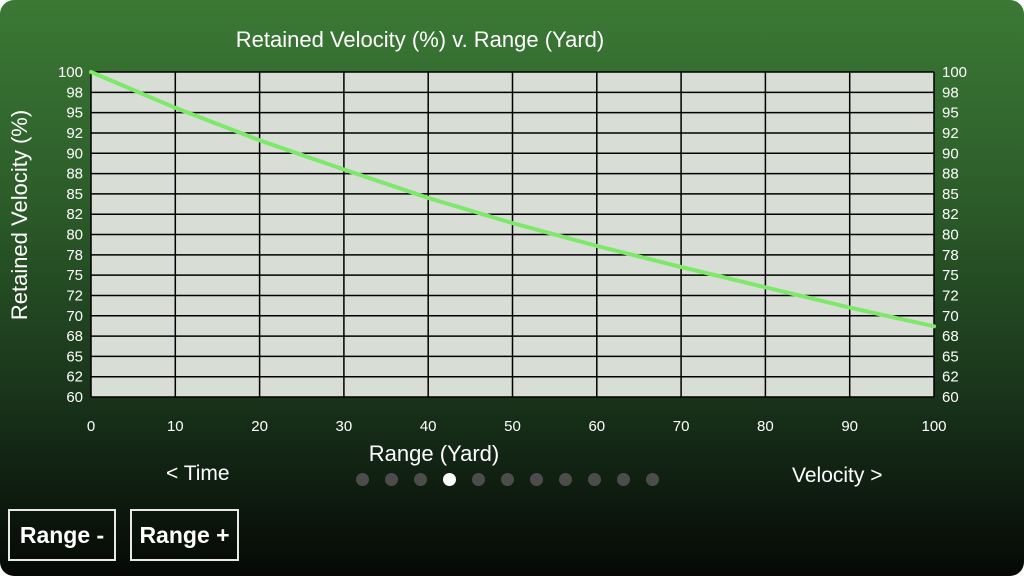 The width and height of the screenshot is (1024, 576). I want to click on x-axis-label: Range (Yard), so click(434, 453).